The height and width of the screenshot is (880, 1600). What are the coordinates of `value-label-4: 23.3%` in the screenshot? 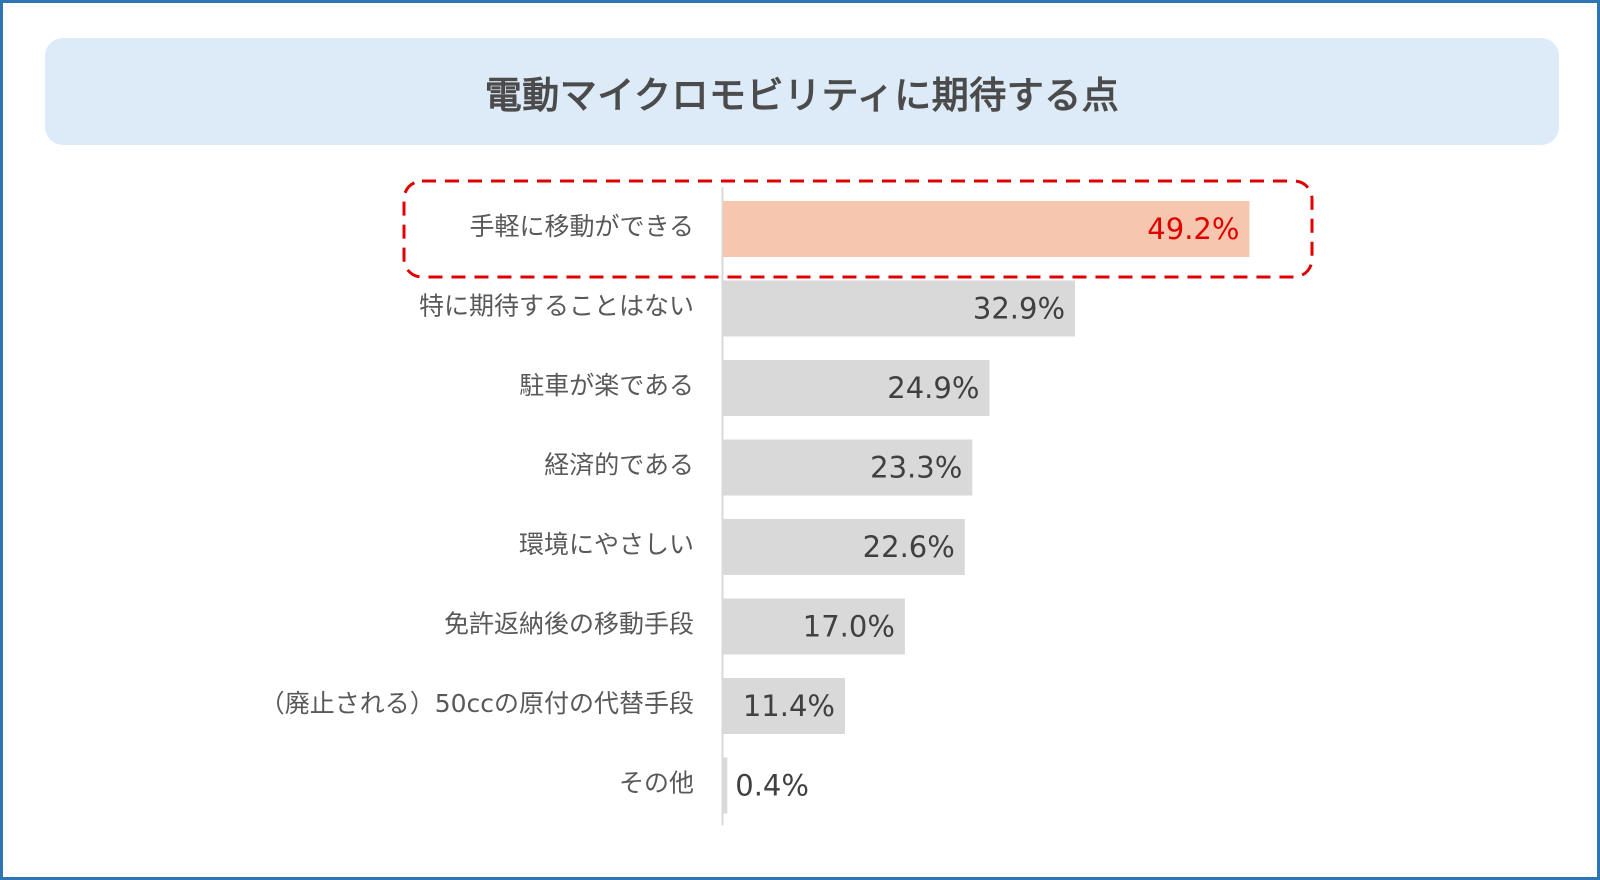 It's located at (916, 468).